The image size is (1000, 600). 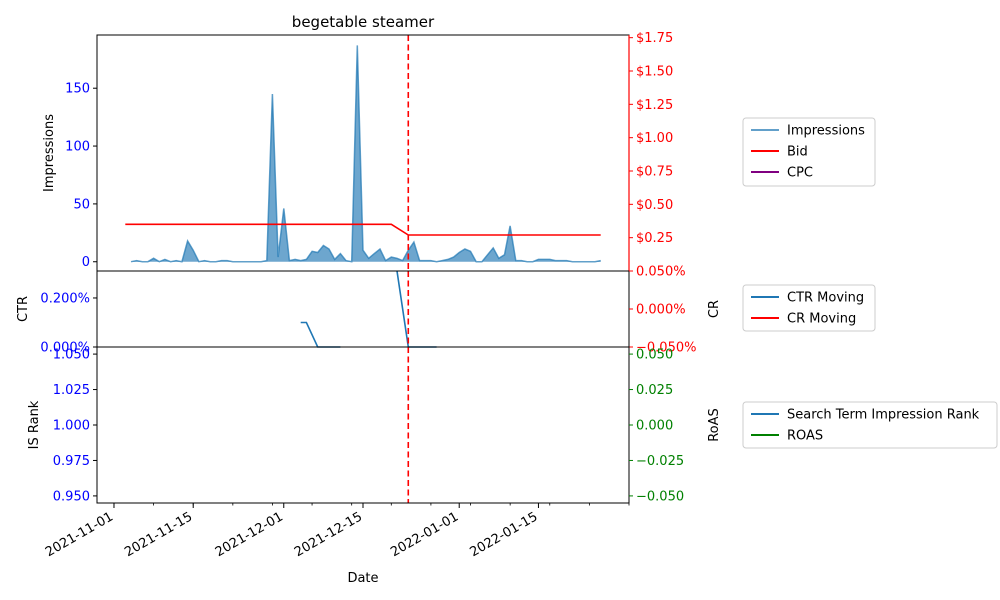 What do you see at coordinates (71, 426) in the screenshot?
I see `y-tick-label-left: 1.000` at bounding box center [71, 426].